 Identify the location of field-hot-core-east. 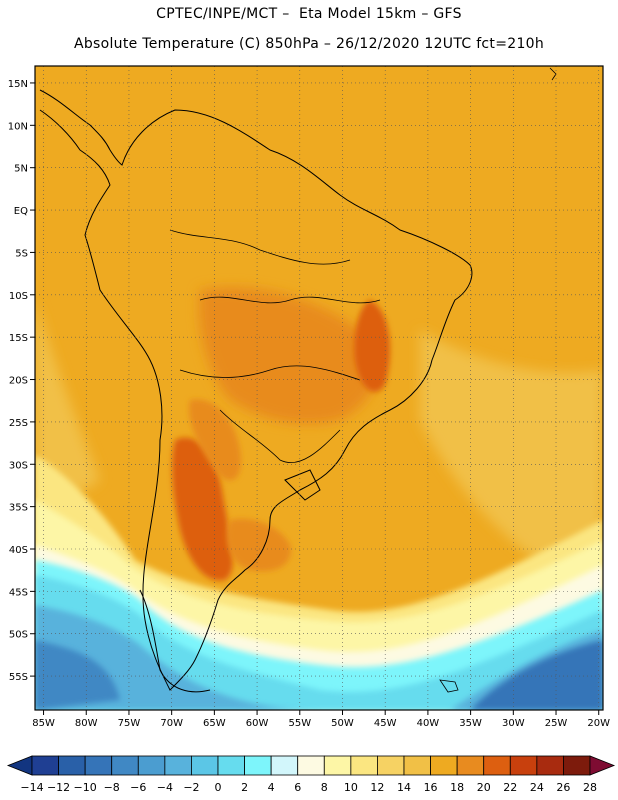
(372, 346).